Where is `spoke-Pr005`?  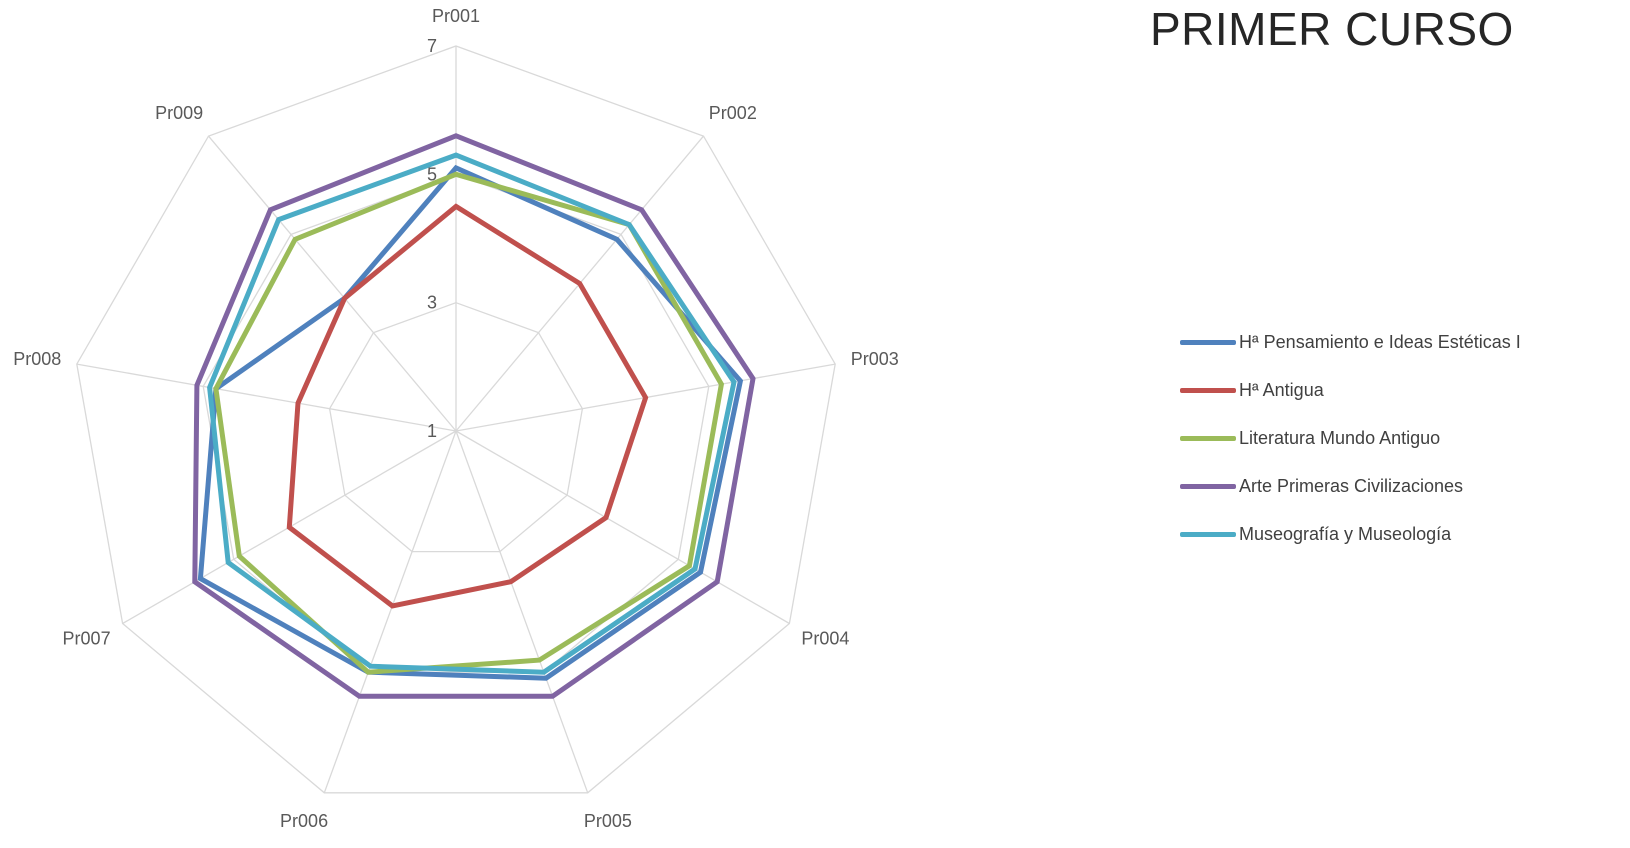
spoke-Pr005 is located at coordinates (522, 612).